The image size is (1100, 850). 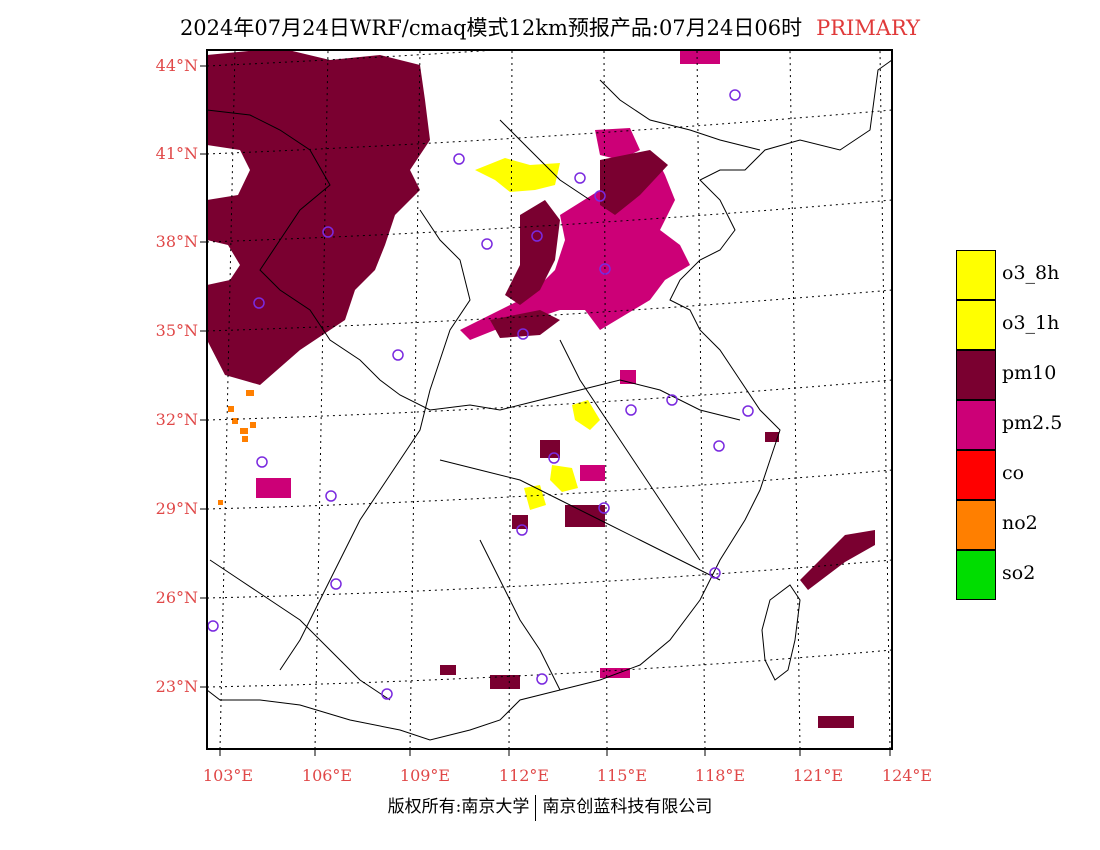 I want to click on taiwan, so click(x=781, y=632).